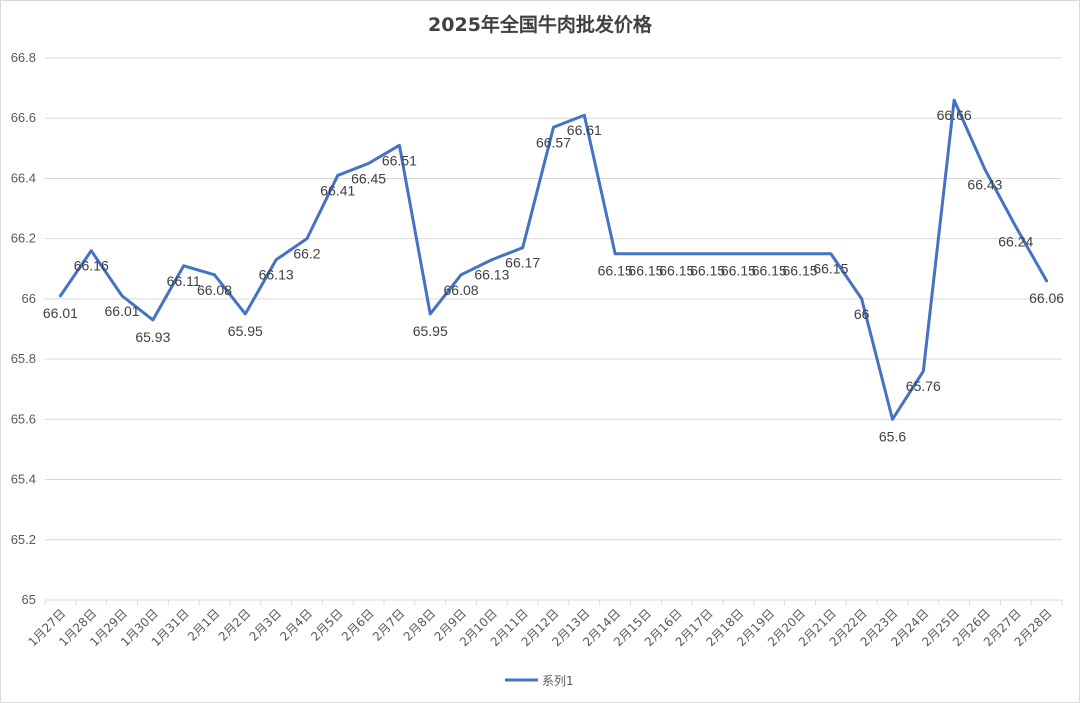  Describe the element at coordinates (1046, 298) in the screenshot. I see `data-label: 66.06` at that location.